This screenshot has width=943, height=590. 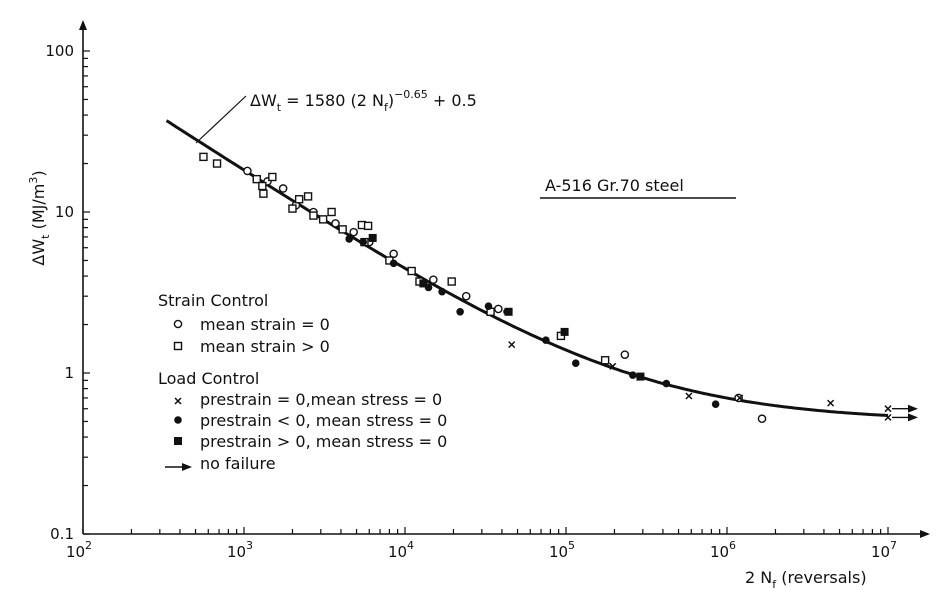 What do you see at coordinates (240, 550) in the screenshot?
I see `x-tick-label: 10³` at bounding box center [240, 550].